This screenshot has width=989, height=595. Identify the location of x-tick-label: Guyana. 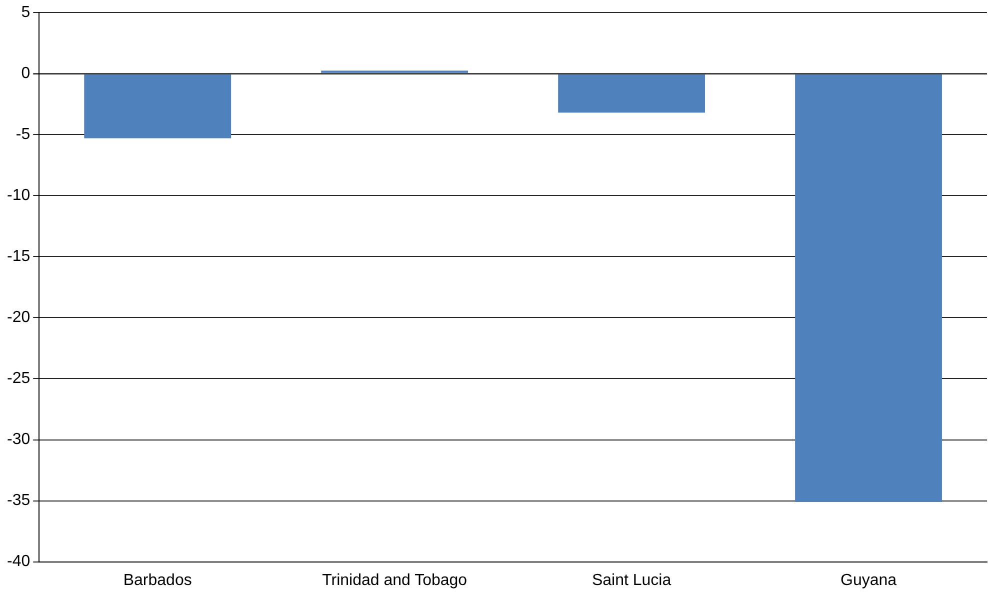
(868, 580).